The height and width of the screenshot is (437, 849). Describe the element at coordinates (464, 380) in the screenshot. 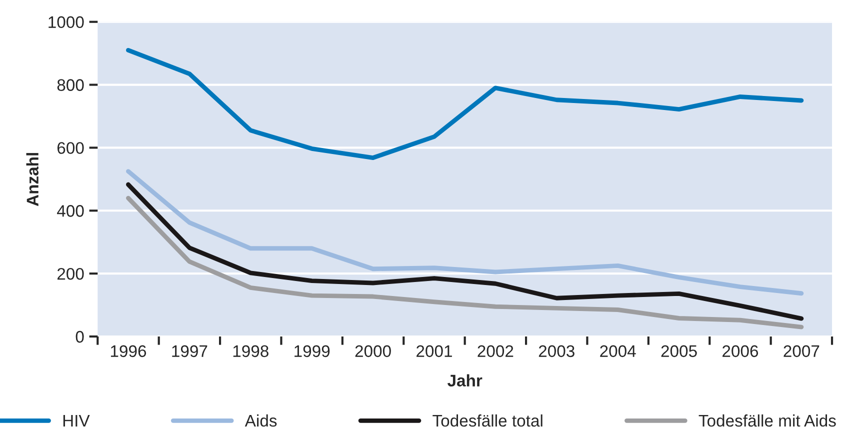

I see `x-axis-title: Jahr` at that location.